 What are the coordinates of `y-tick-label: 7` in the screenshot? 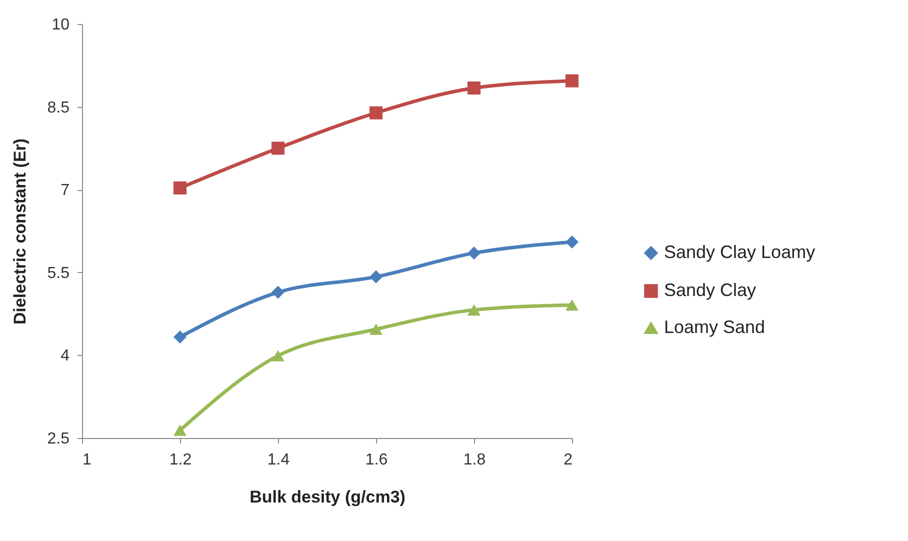 It's located at (65, 191).